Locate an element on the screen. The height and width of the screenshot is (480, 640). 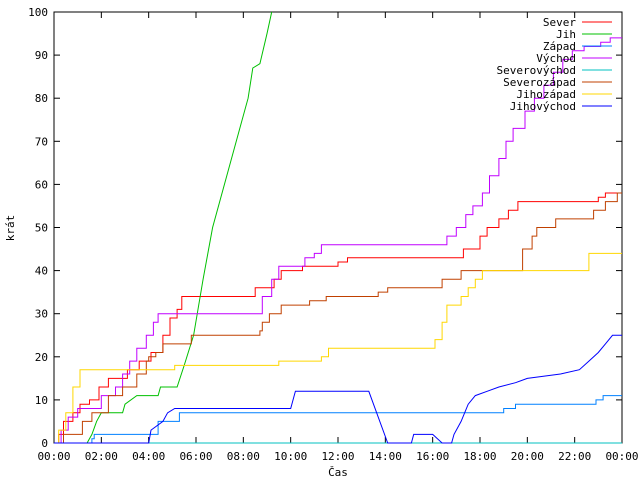
legend-label-sever: Sever is located at coordinates (559, 22).